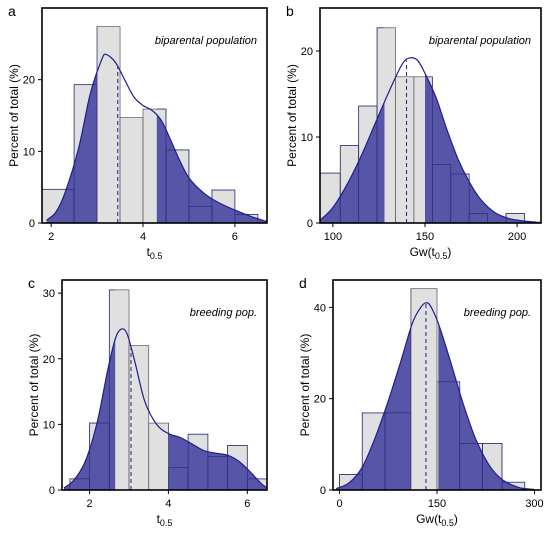 The height and width of the screenshot is (539, 550). I want to click on panel-letter: d, so click(303, 283).